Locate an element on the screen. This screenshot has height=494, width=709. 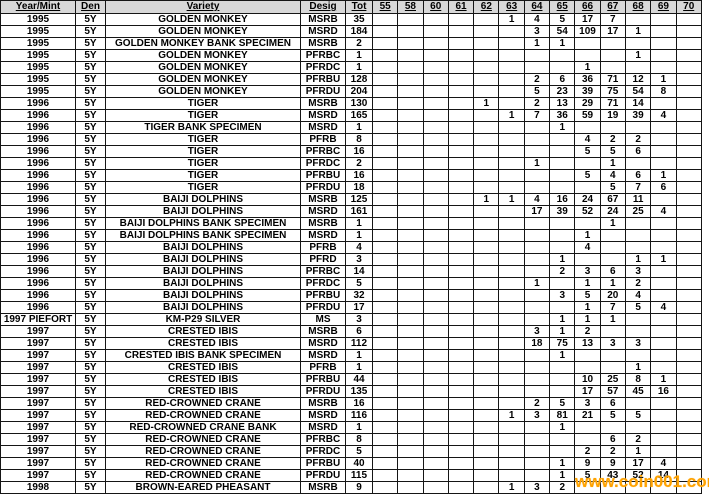
table-row: 1996 5Y TIGER BANK SPECIMEN MSRD 1 1 is located at coordinates (351, 127).